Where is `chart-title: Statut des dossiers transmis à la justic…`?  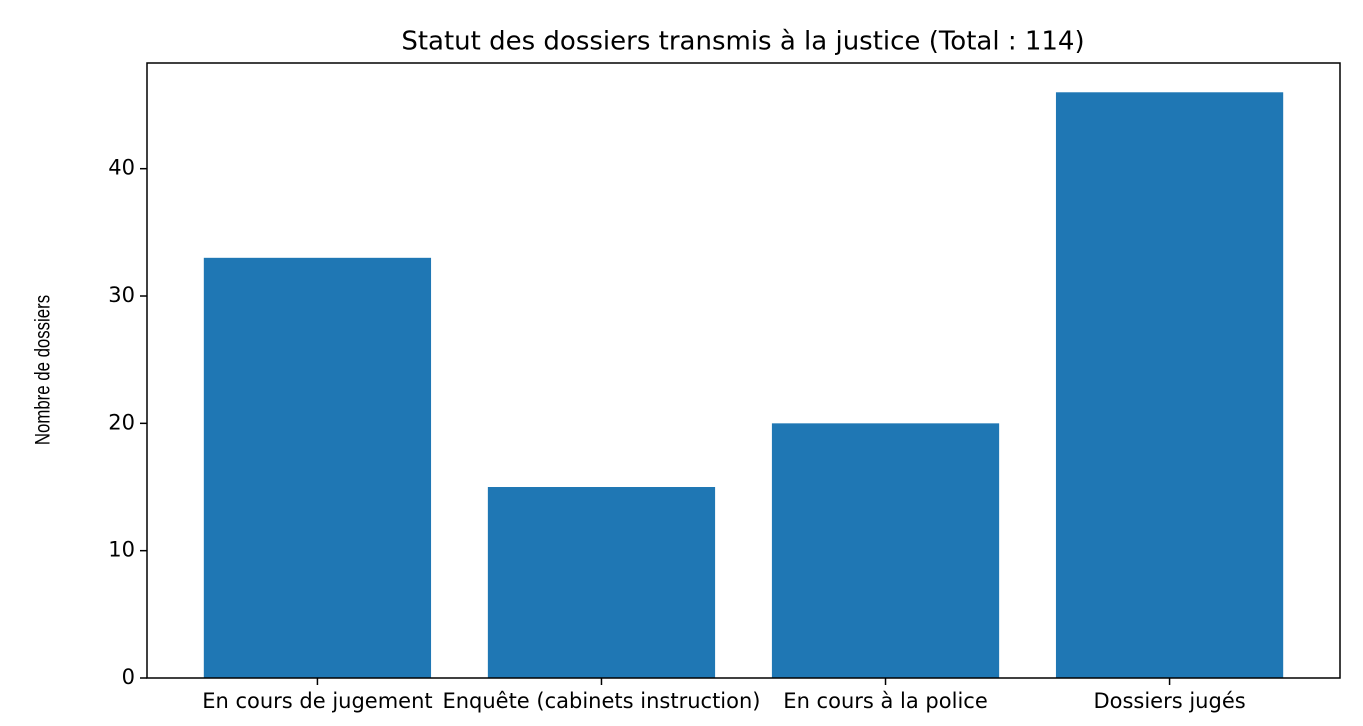
chart-title: Statut des dossiers transmis à la justic… is located at coordinates (742, 42).